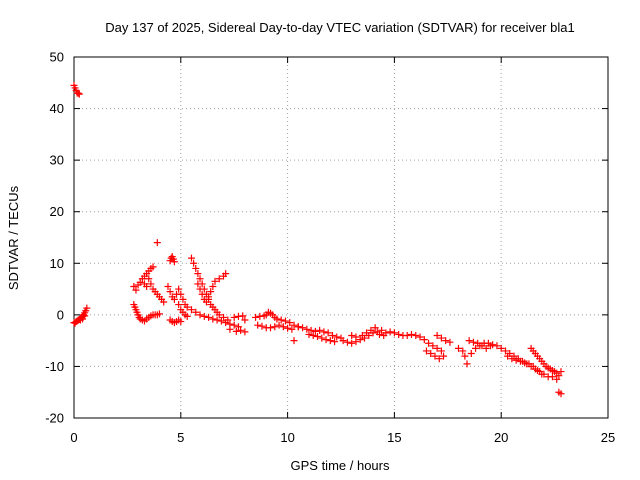 The height and width of the screenshot is (480, 640). I want to click on series-sat-e, so click(218, 321).